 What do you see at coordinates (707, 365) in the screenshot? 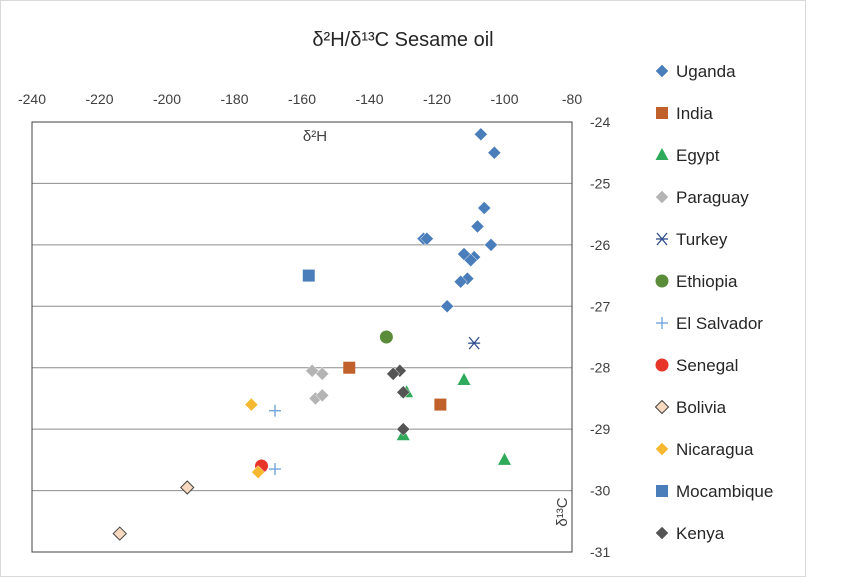
I see `legend-label: Senegal` at bounding box center [707, 365].